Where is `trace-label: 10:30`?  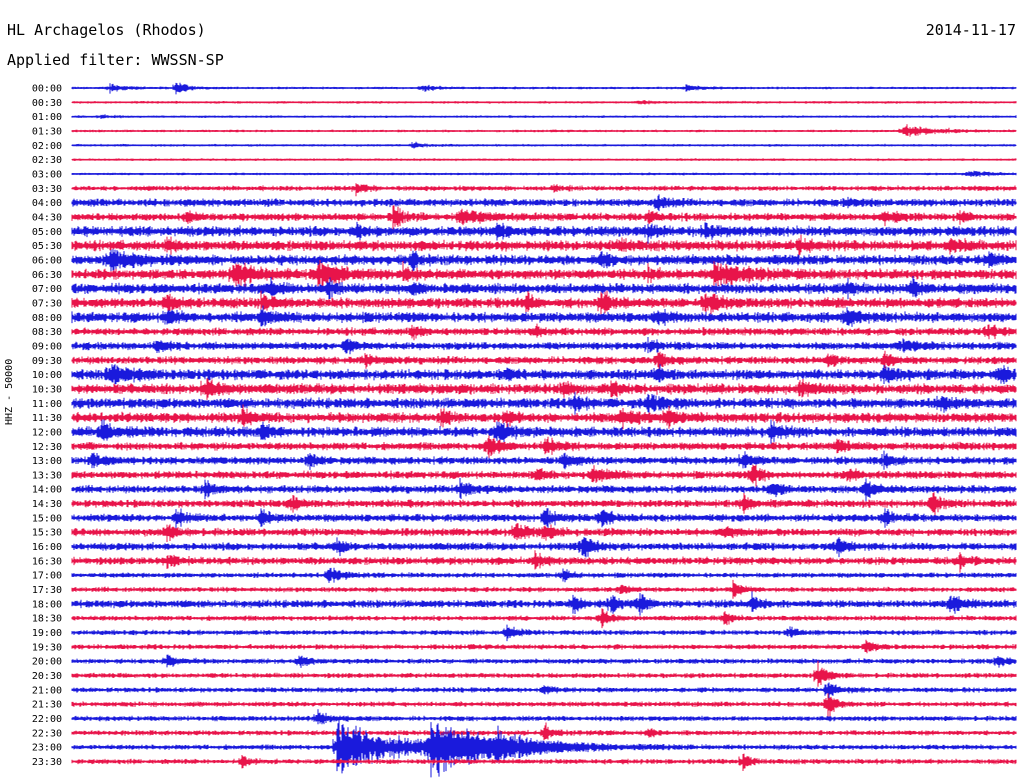 trace-label: 10:30 is located at coordinates (47, 389).